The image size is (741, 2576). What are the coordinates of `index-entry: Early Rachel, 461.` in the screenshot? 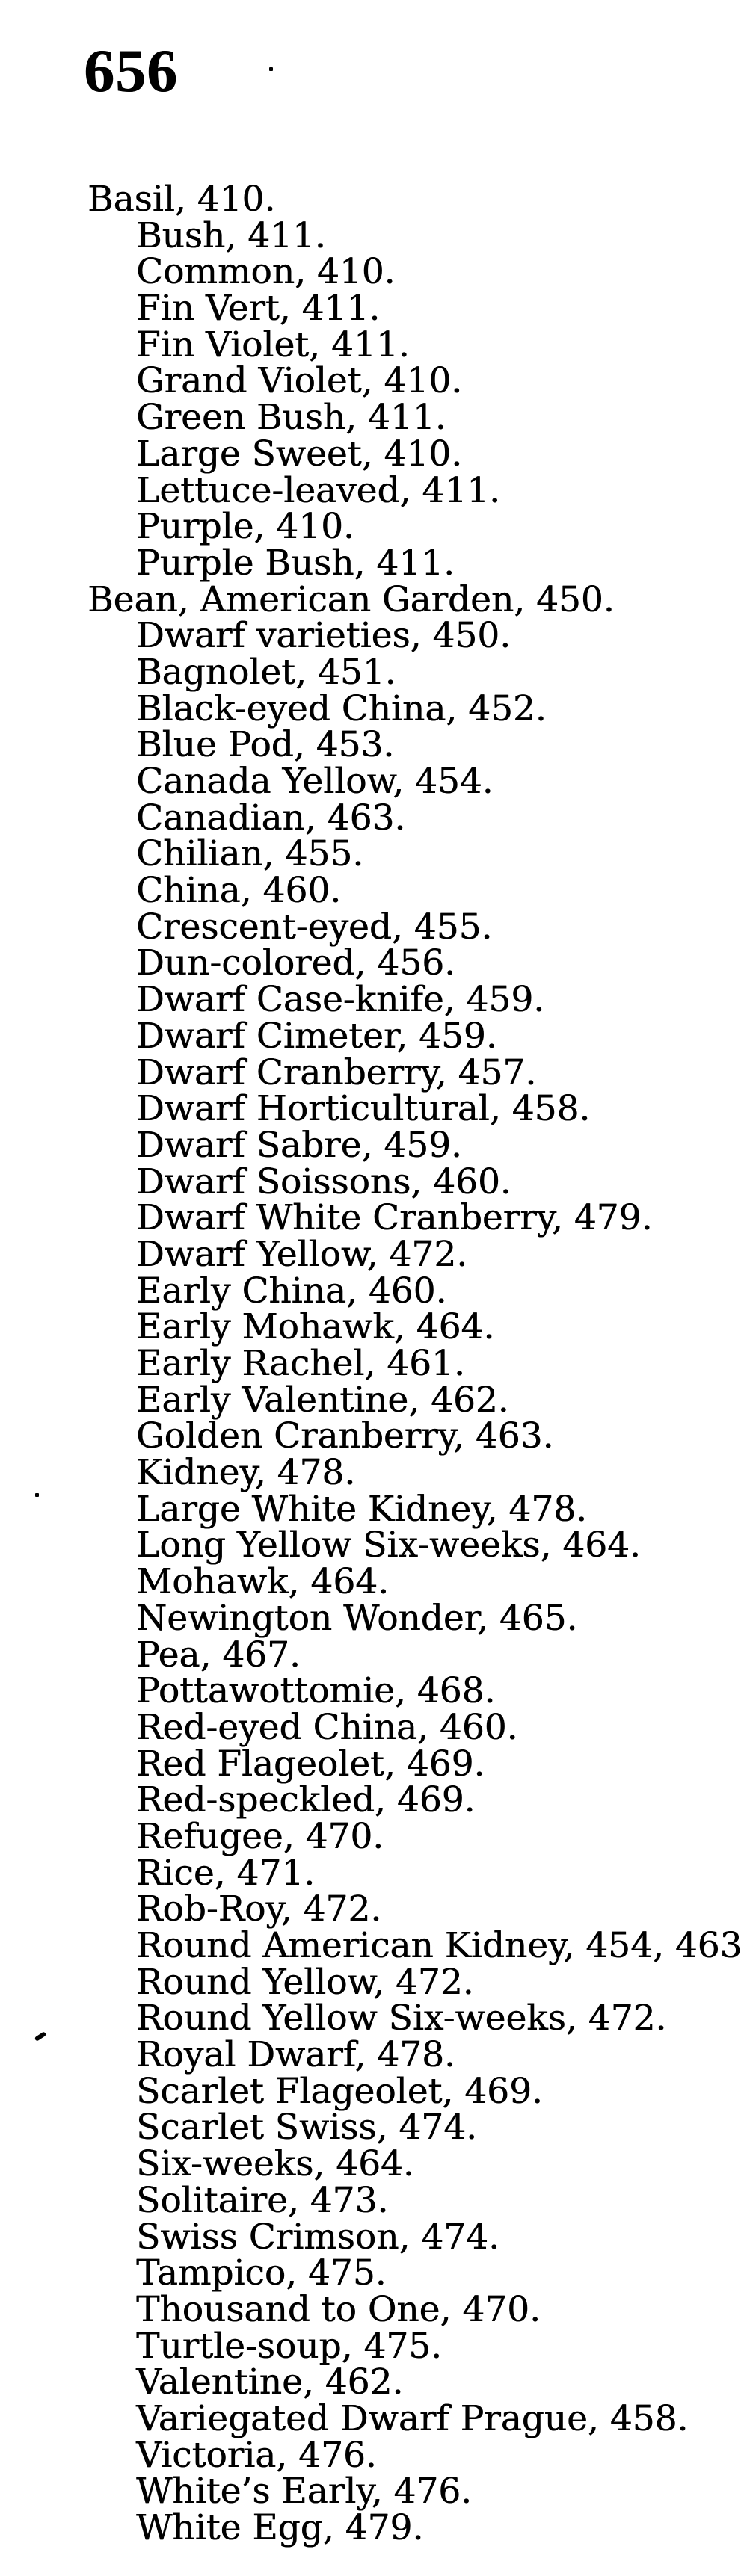 It's located at (300, 1364).